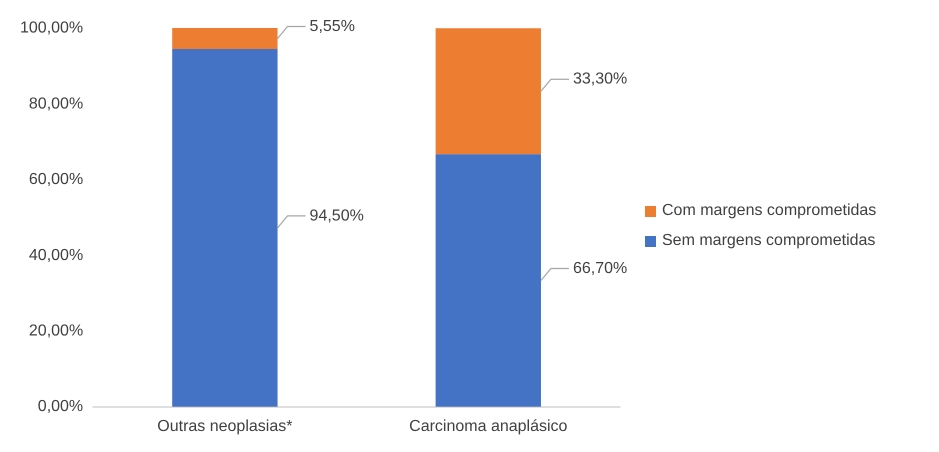 The image size is (939, 452). What do you see at coordinates (337, 215) in the screenshot?
I see `data-label: 94,50%` at bounding box center [337, 215].